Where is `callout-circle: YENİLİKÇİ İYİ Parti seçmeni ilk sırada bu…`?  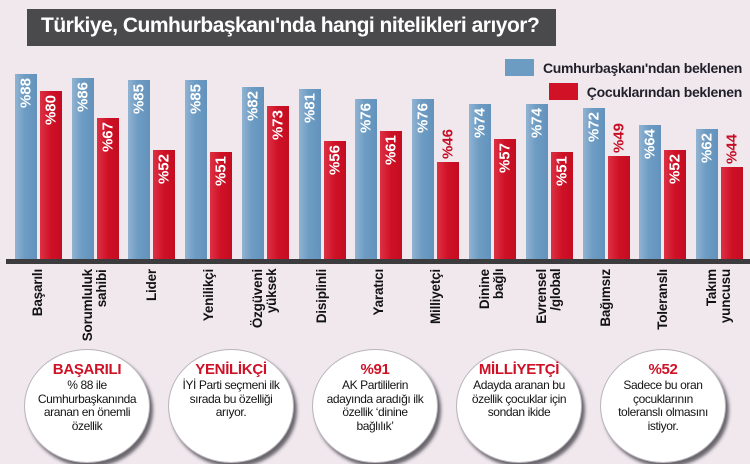 callout-circle: YENİLİKÇİ İYİ Parti seçmeni ilk sırada bu… is located at coordinates (231, 406).